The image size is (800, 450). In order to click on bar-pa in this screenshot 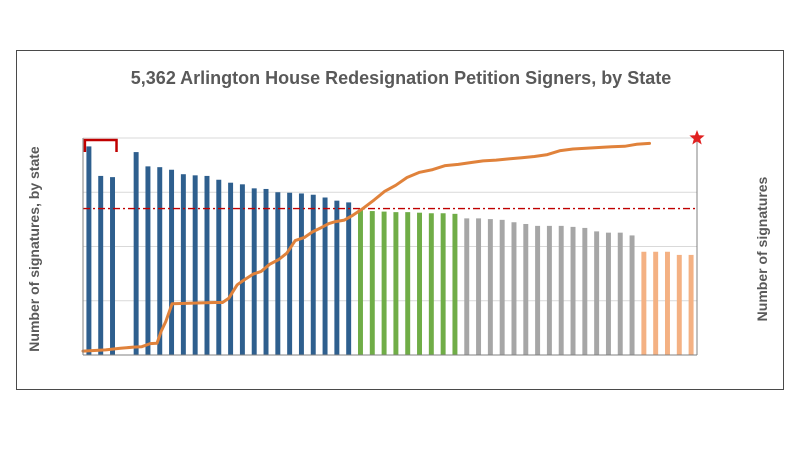, I will do `click(195, 265)`.